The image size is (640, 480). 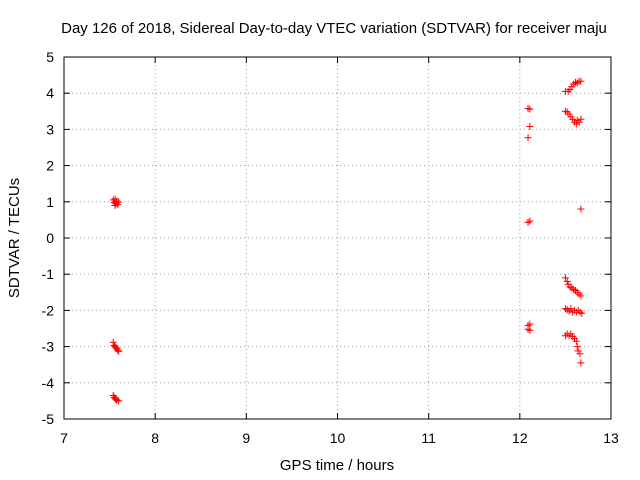 What do you see at coordinates (338, 438) in the screenshot?
I see `x-tick-label: 10` at bounding box center [338, 438].